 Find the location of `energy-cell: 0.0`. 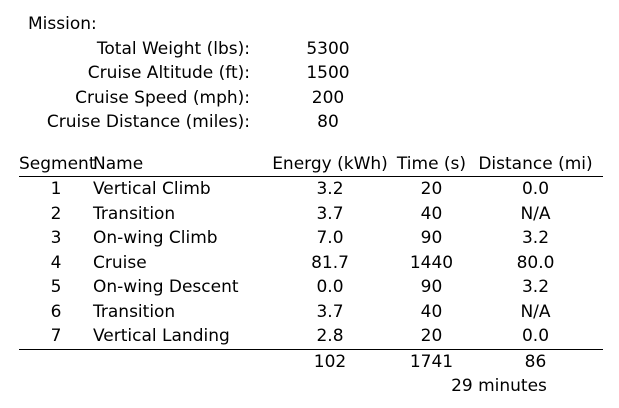

energy-cell: 0.0 is located at coordinates (330, 287).